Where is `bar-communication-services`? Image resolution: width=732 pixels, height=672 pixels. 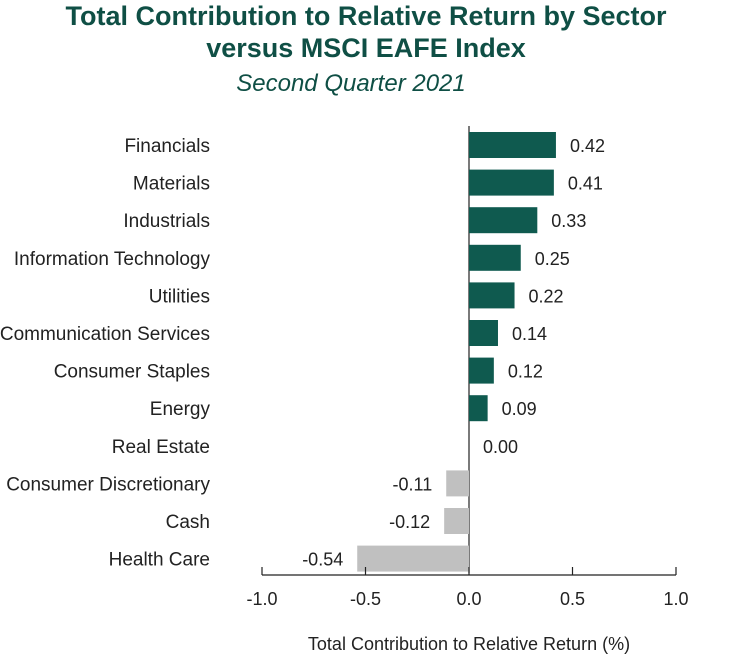 bar-communication-services is located at coordinates (483, 333).